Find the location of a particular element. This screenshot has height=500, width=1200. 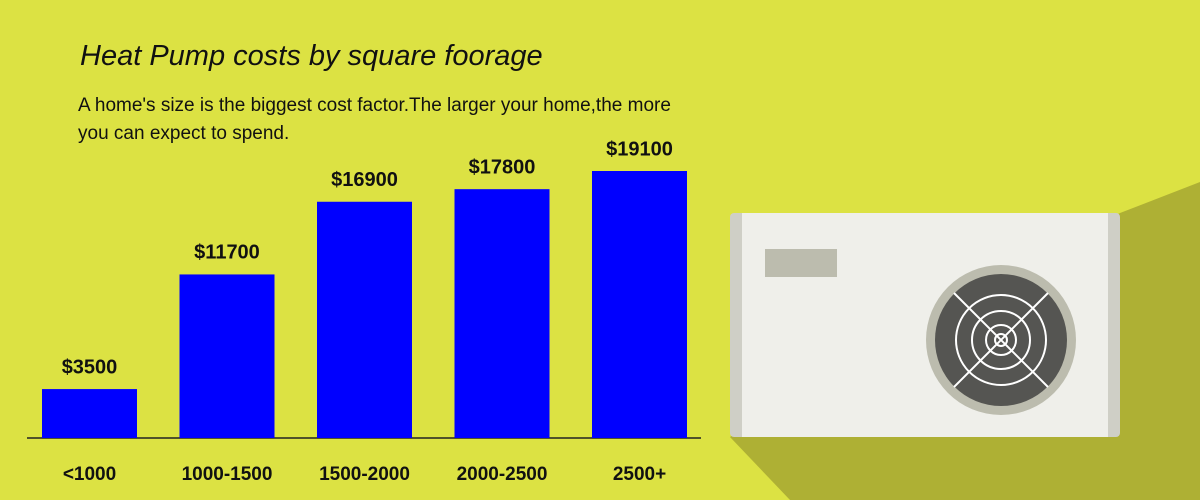

x-tick-label: 1000-1500 is located at coordinates (227, 474).